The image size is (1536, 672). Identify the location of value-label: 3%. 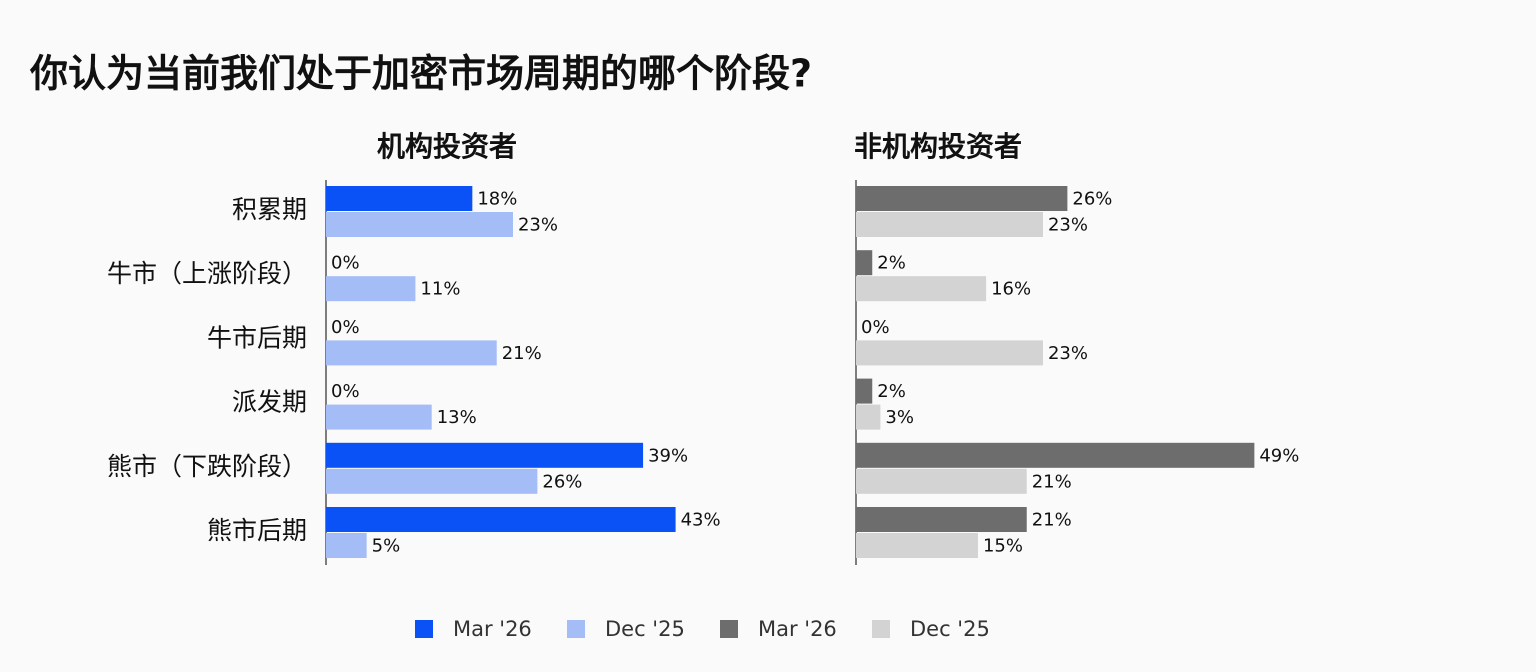
(899, 417).